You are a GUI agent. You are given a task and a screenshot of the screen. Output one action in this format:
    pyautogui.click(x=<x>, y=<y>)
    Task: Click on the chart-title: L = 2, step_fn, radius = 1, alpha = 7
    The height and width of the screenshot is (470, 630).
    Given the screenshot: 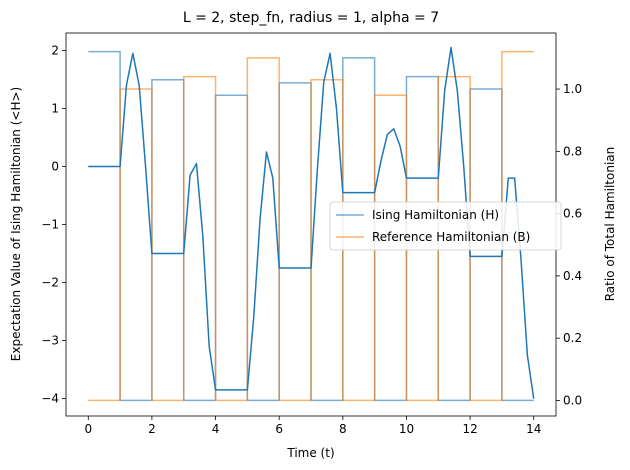 What is the action you would take?
    pyautogui.click(x=311, y=18)
    